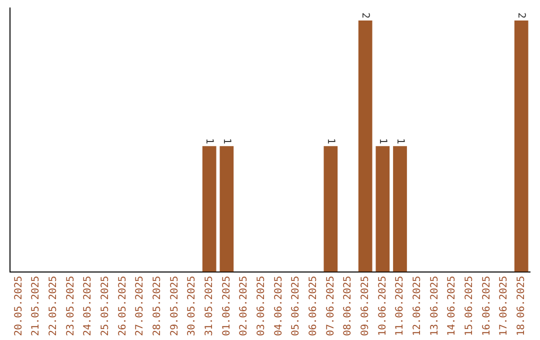 Image resolution: width=540 pixels, height=340 pixels. Describe the element at coordinates (469, 306) in the screenshot. I see `x-tick-label: 15.06.2025` at that location.